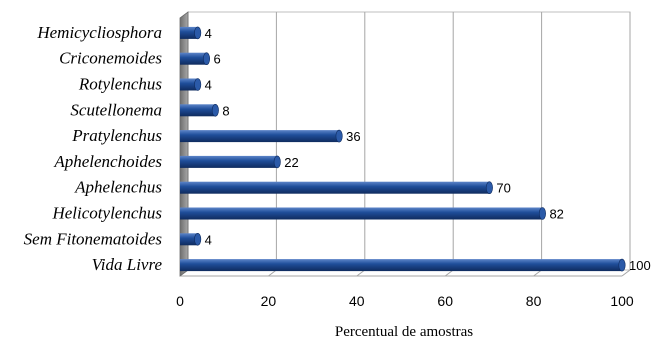 This screenshot has height=343, width=654. I want to click on category-label: Scutellonema, so click(116, 109).